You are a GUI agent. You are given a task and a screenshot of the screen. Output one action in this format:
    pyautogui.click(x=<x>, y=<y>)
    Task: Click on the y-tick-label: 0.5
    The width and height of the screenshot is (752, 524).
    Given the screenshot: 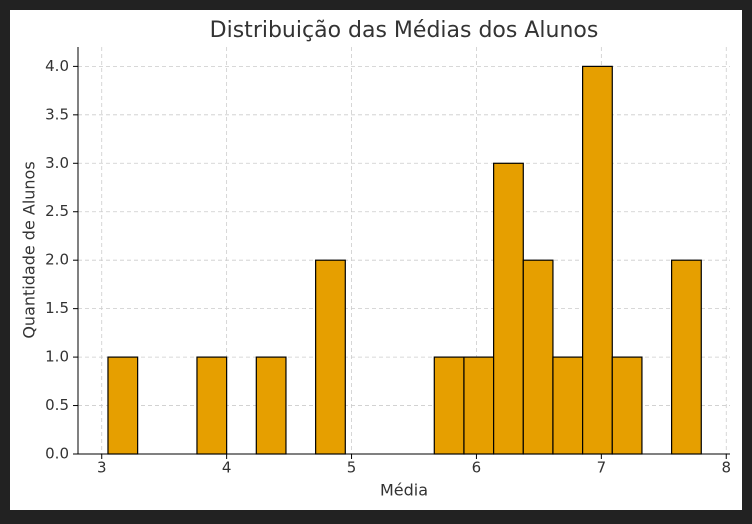 What is the action you would take?
    pyautogui.click(x=57, y=405)
    